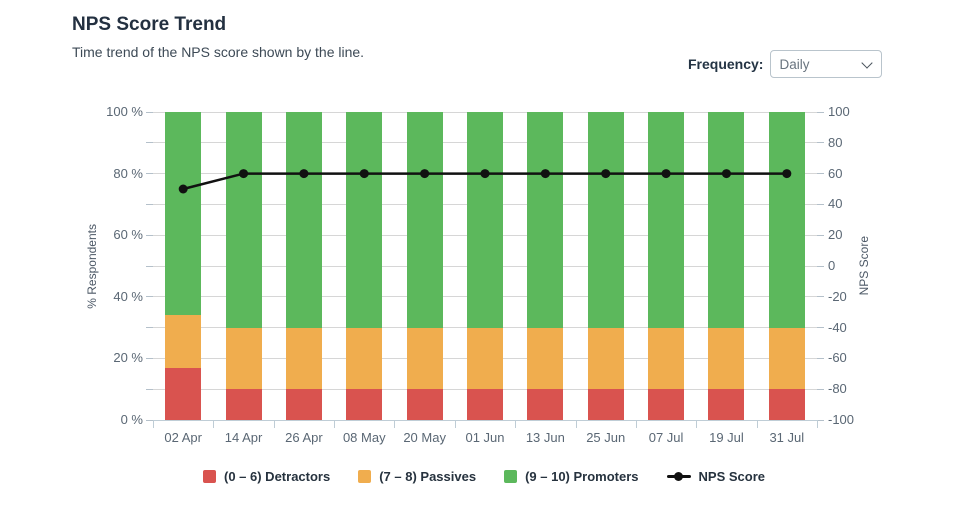 This screenshot has height=511, width=968. I want to click on y-axis-tick-label-right: 20, so click(835, 235).